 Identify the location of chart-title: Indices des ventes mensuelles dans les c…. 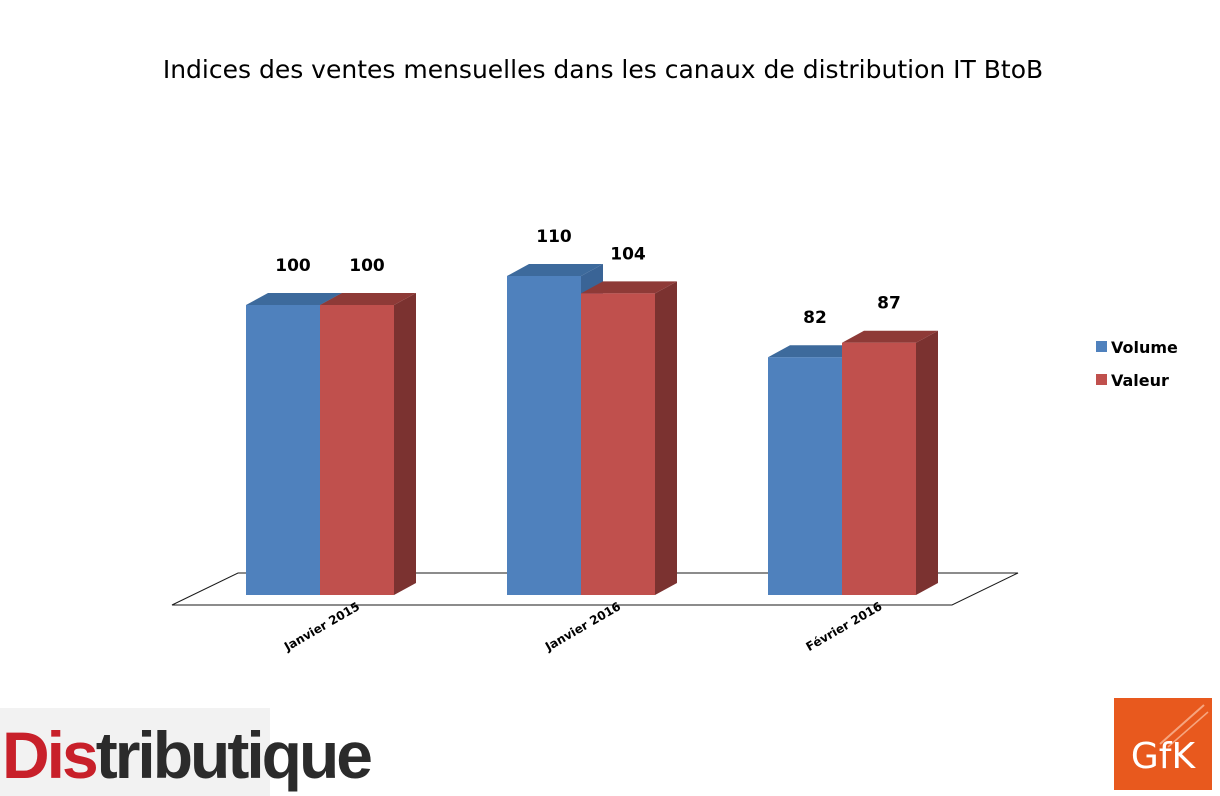
(603, 69).